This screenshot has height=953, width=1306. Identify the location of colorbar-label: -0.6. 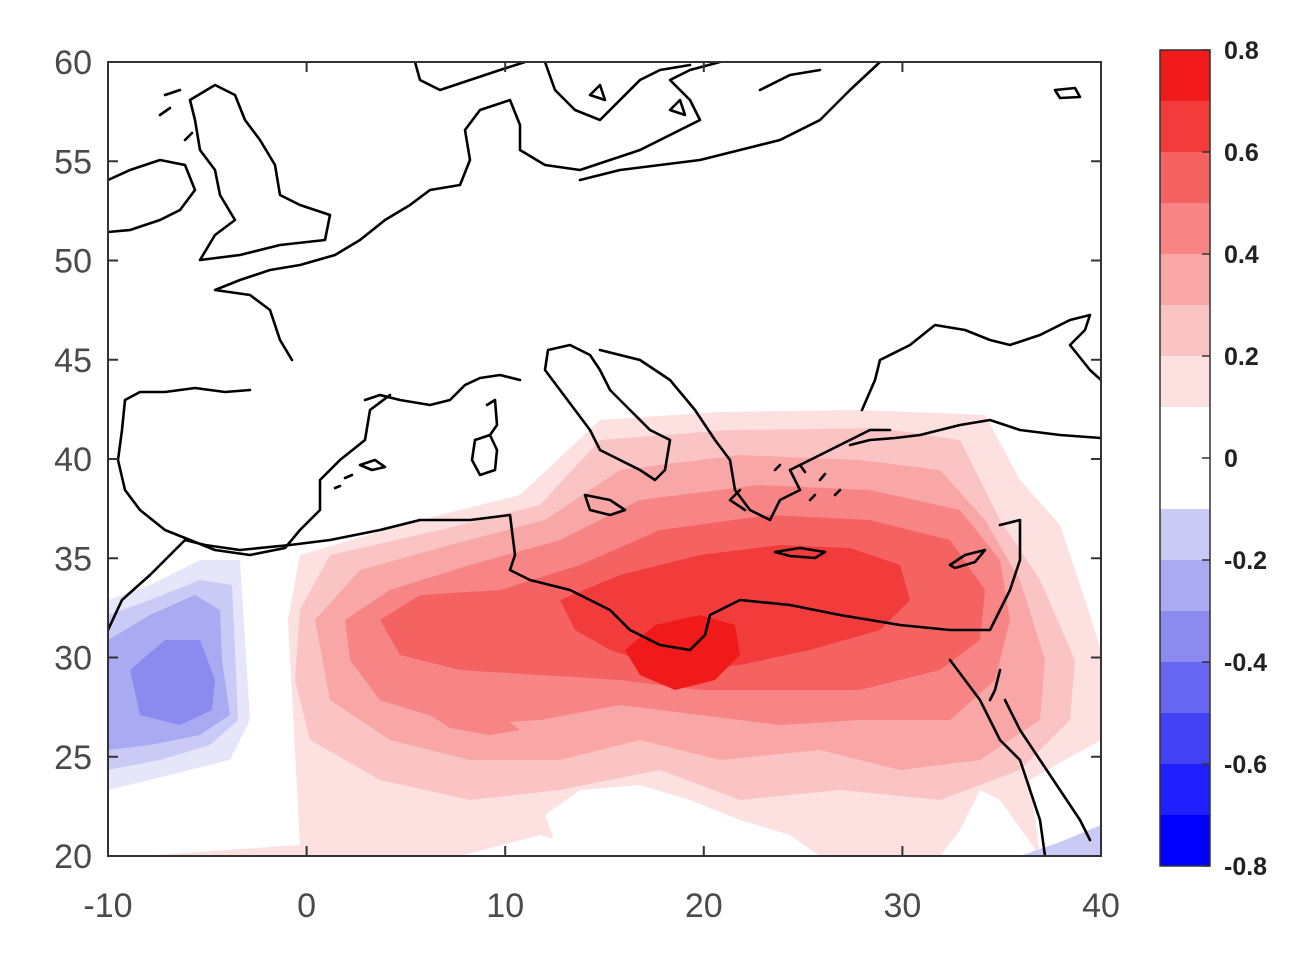
(1245, 765).